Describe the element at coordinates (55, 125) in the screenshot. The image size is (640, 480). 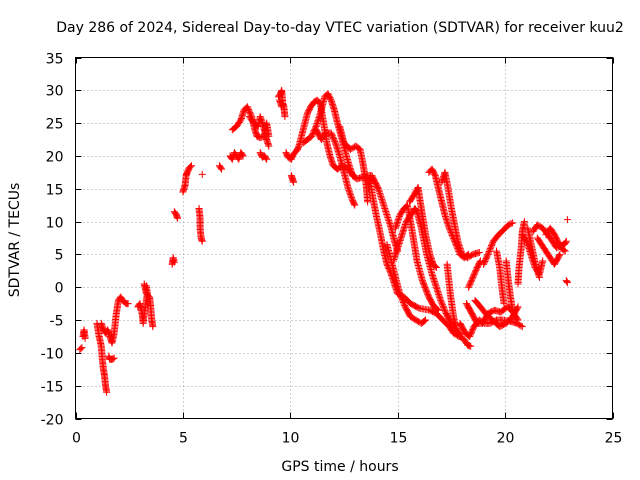
I see `y-tick-label: 25` at that location.